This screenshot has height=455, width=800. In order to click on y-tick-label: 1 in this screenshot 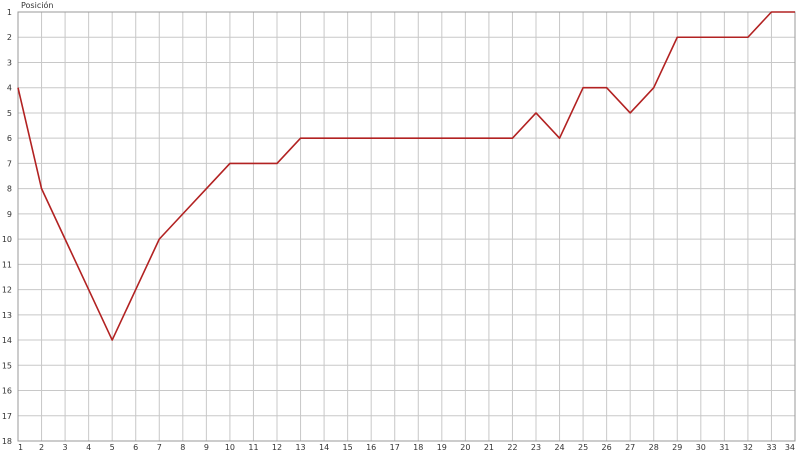, I will do `click(9, 12)`.